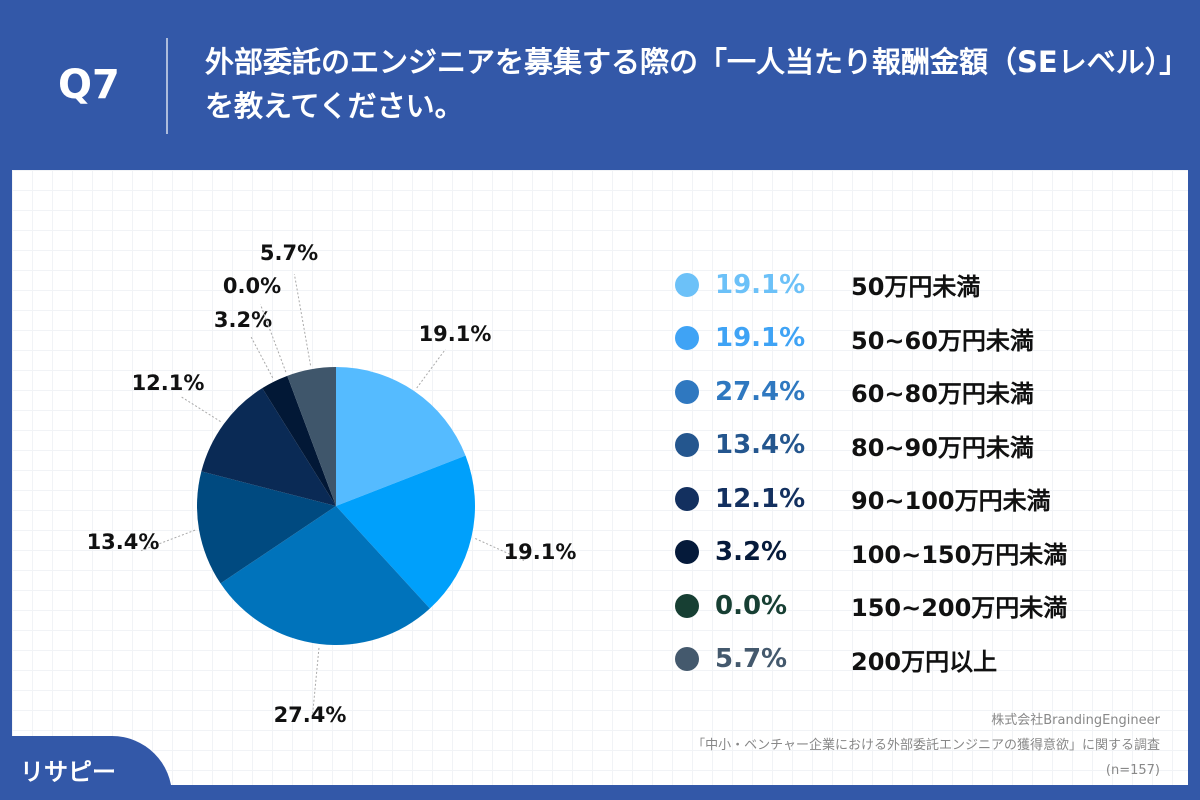 The height and width of the screenshot is (800, 1200). I want to click on legend-category: 80~90万円未満, so click(942, 447).